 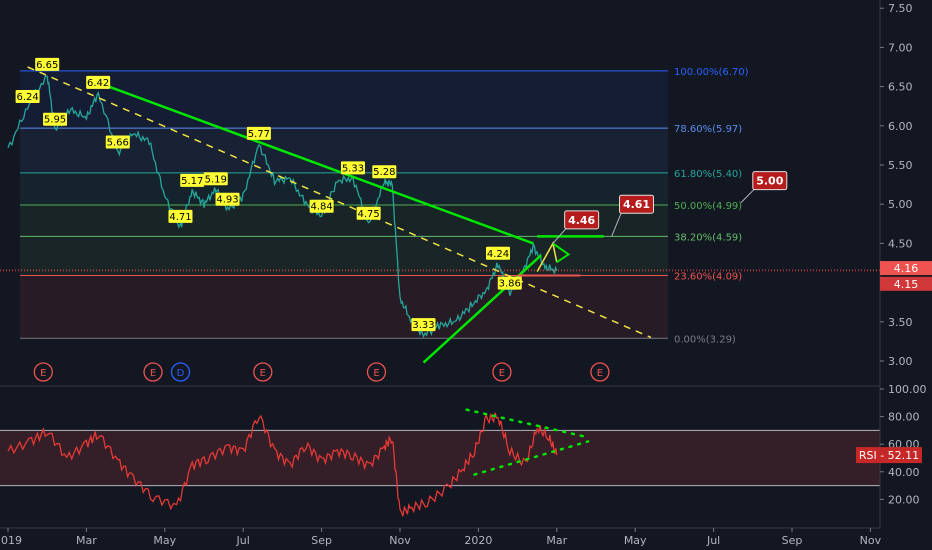 What do you see at coordinates (900, 8) in the screenshot?
I see `price-tick-label: 7.50` at bounding box center [900, 8].